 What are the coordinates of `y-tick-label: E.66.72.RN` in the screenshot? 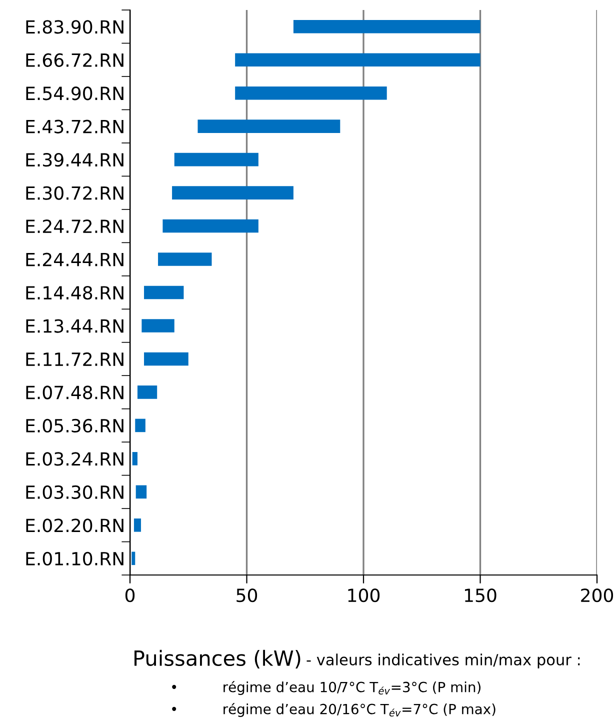 It's located at (75, 60).